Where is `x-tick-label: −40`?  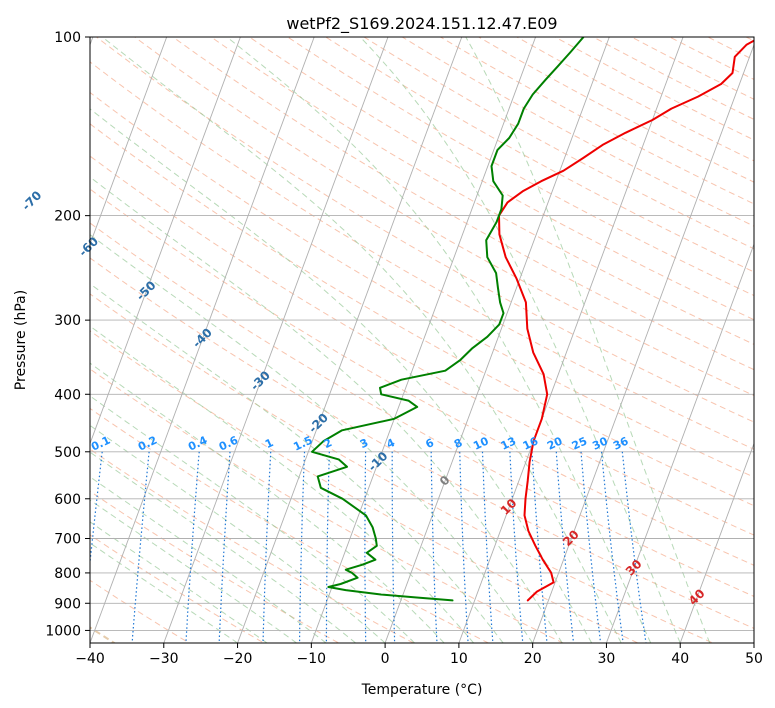 x-tick-label: −40 is located at coordinates (90, 659).